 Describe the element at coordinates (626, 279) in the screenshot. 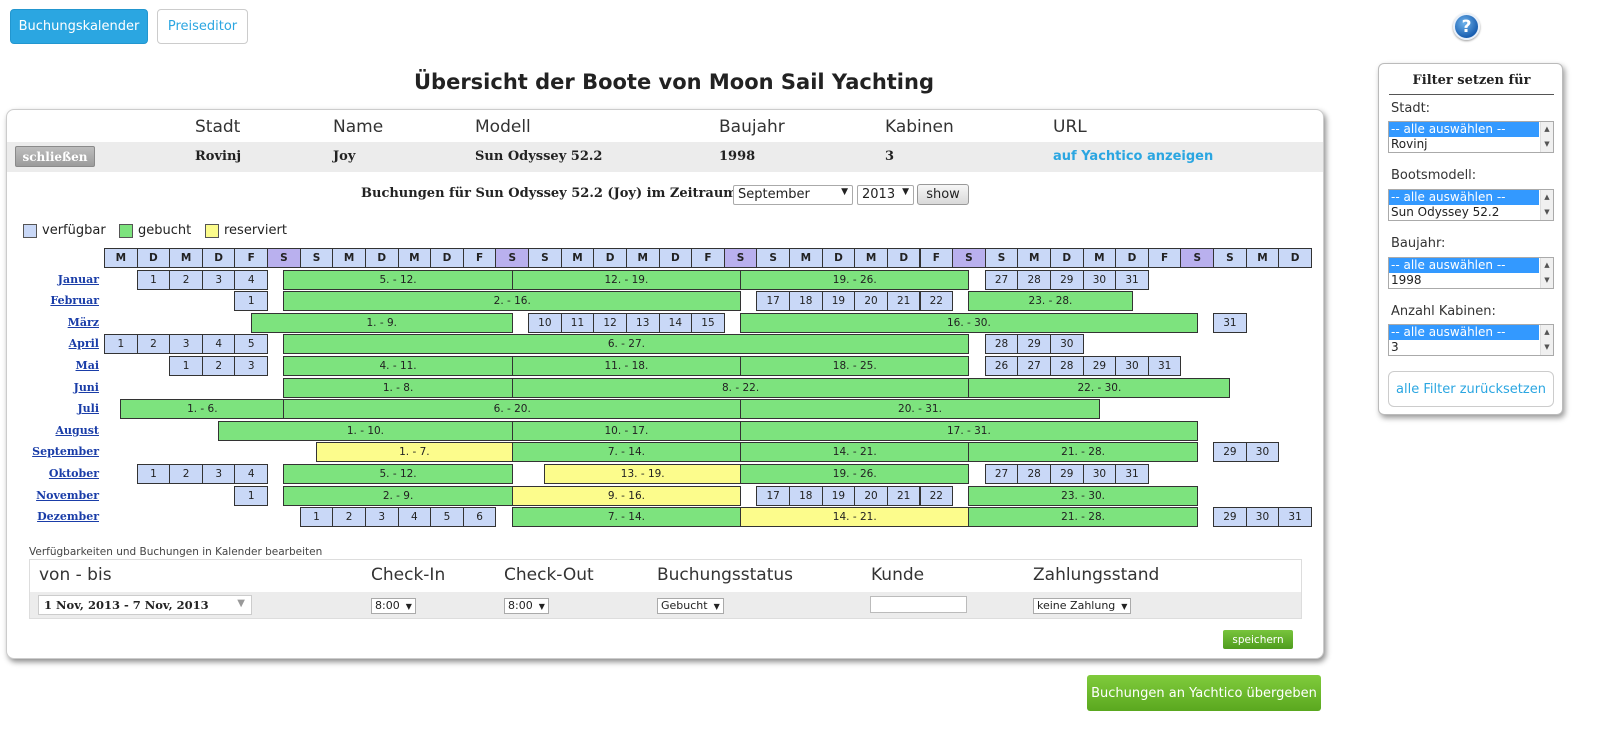

I see `booking-block: 12. - 19.` at that location.